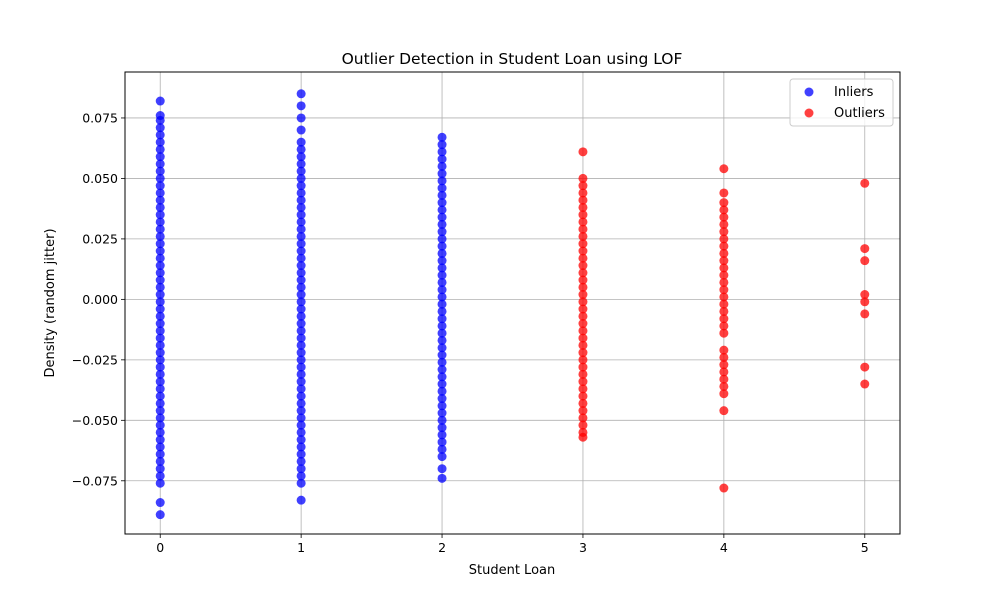 Image resolution: width=1000 pixels, height=600 pixels. I want to click on legend-inliers-marker, so click(809, 92).